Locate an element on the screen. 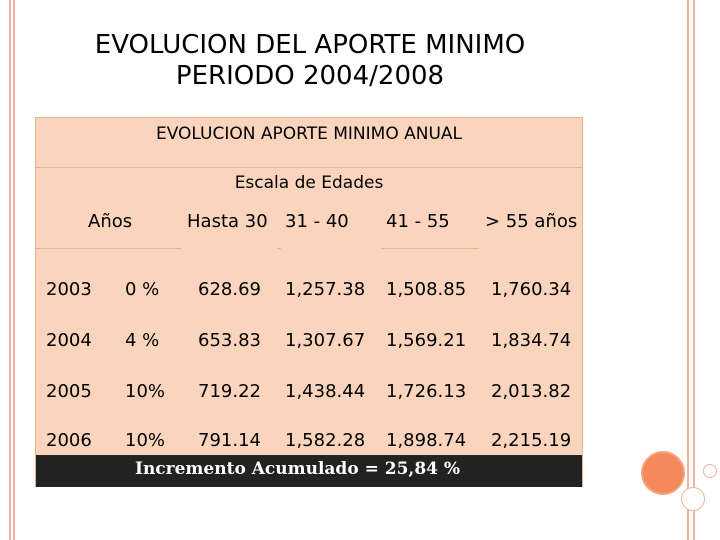 This screenshot has width=720, height=540. orange-circle-decoration is located at coordinates (663, 473).